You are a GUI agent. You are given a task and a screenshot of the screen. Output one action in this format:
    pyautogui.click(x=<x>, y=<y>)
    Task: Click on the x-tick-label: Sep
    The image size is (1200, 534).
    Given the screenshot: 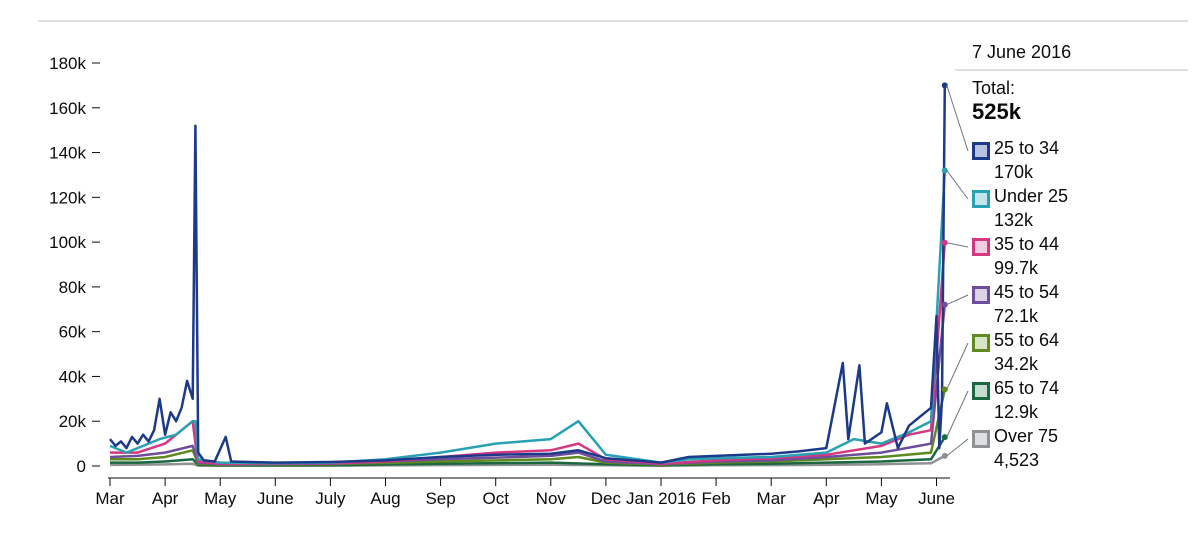 What is the action you would take?
    pyautogui.click(x=440, y=498)
    